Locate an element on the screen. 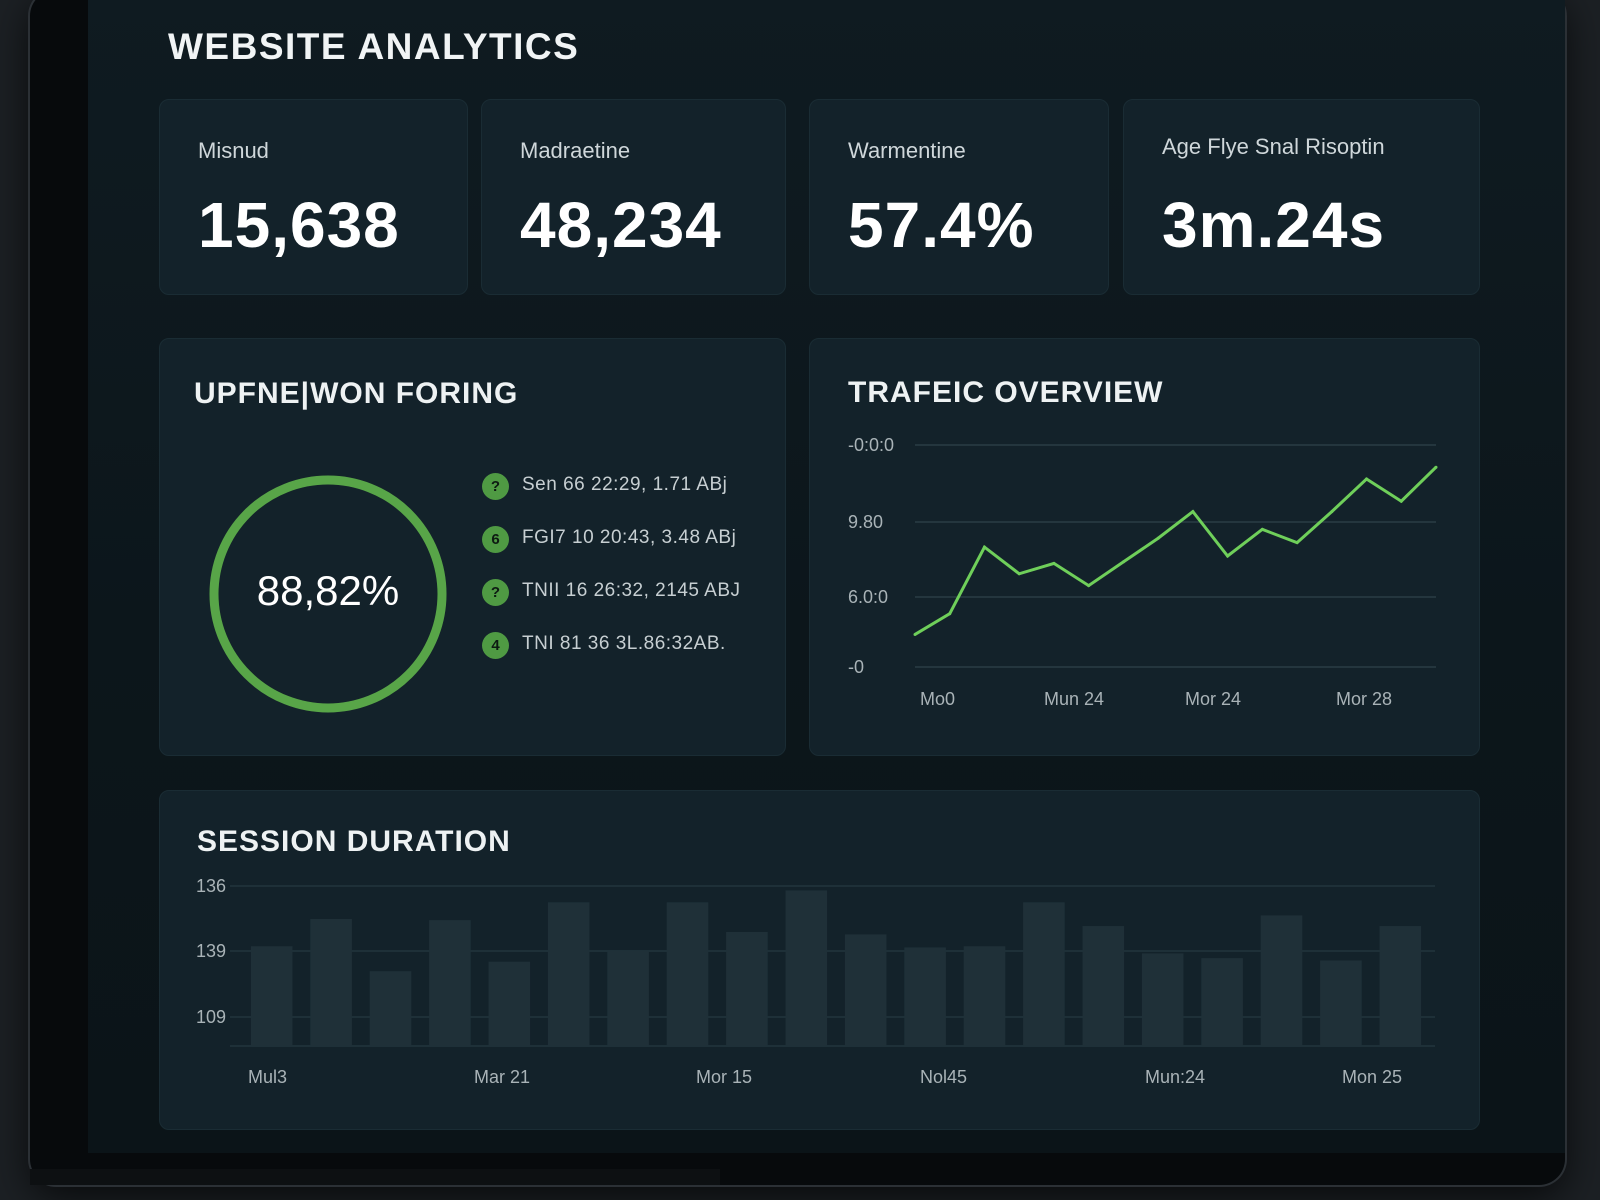 The height and width of the screenshot is (1200, 1600). progress-ring is located at coordinates (328, 594).